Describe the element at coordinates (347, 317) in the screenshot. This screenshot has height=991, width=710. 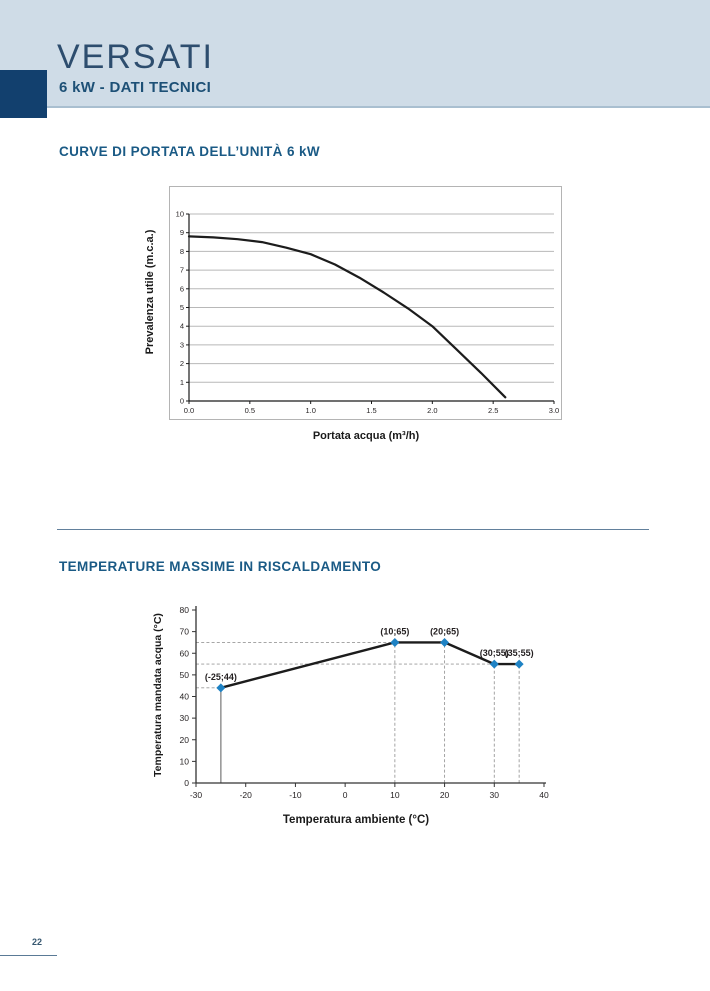
I see `flow-curve-line` at that location.